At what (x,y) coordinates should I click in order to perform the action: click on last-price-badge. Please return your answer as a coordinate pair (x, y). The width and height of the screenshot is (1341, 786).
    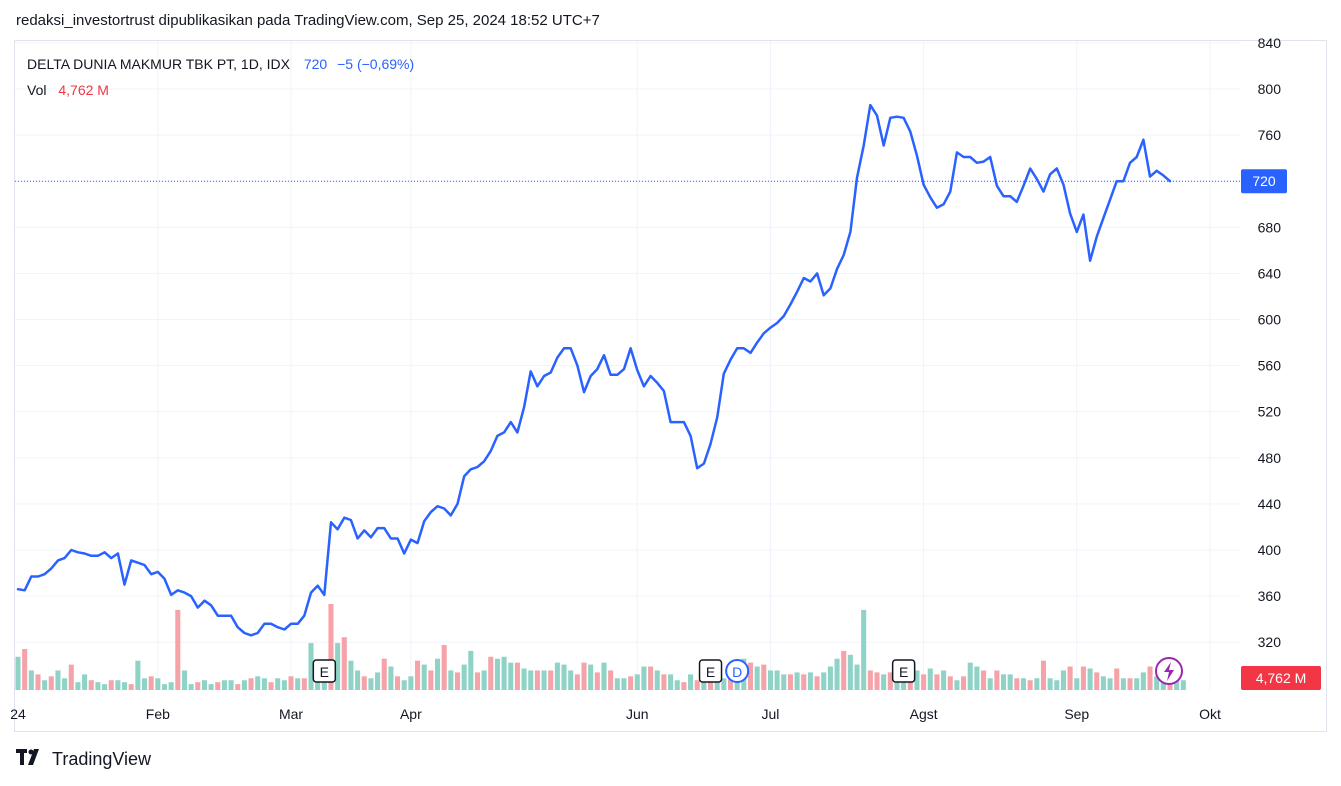
    Looking at the image, I should click on (1264, 181).